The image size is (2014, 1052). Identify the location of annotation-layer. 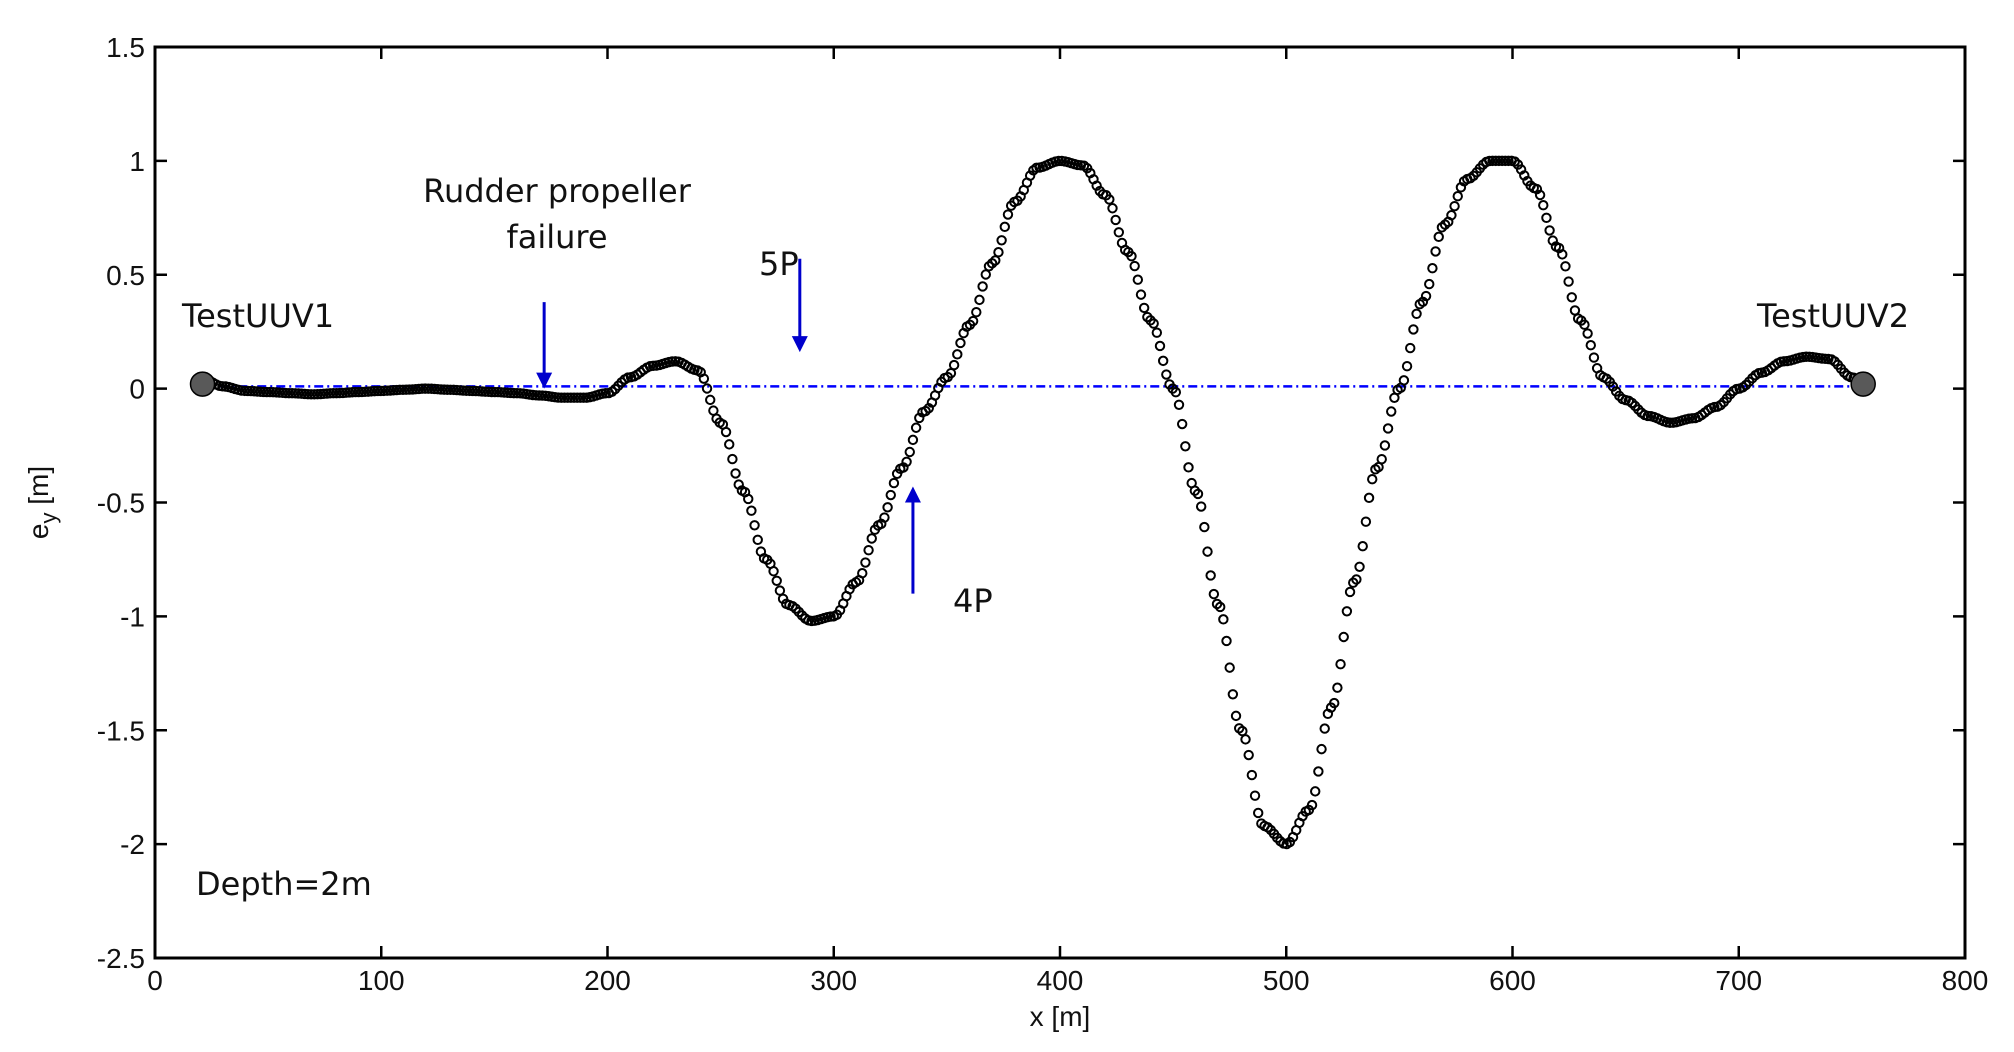
(728, 426).